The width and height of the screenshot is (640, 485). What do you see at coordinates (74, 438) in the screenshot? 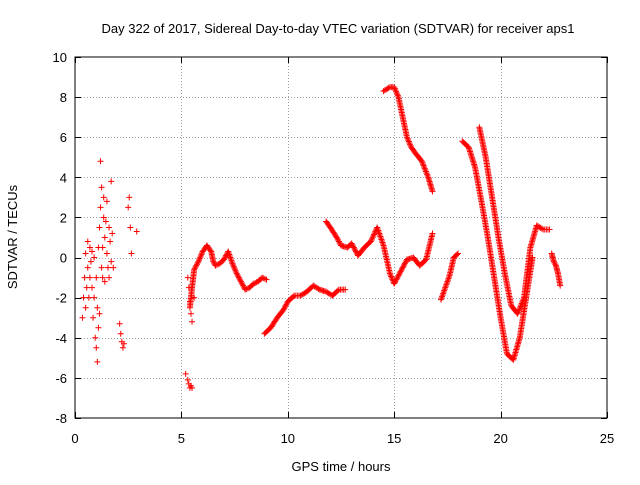
I see `x-tick-label: 0` at bounding box center [74, 438].